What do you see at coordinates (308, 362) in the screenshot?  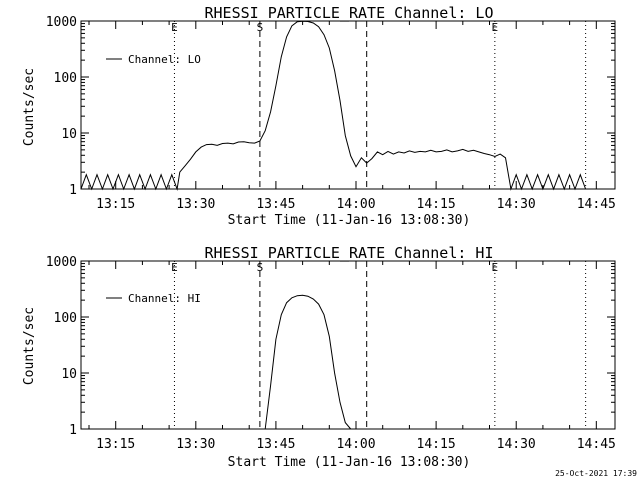 I see `series-line` at bounding box center [308, 362].